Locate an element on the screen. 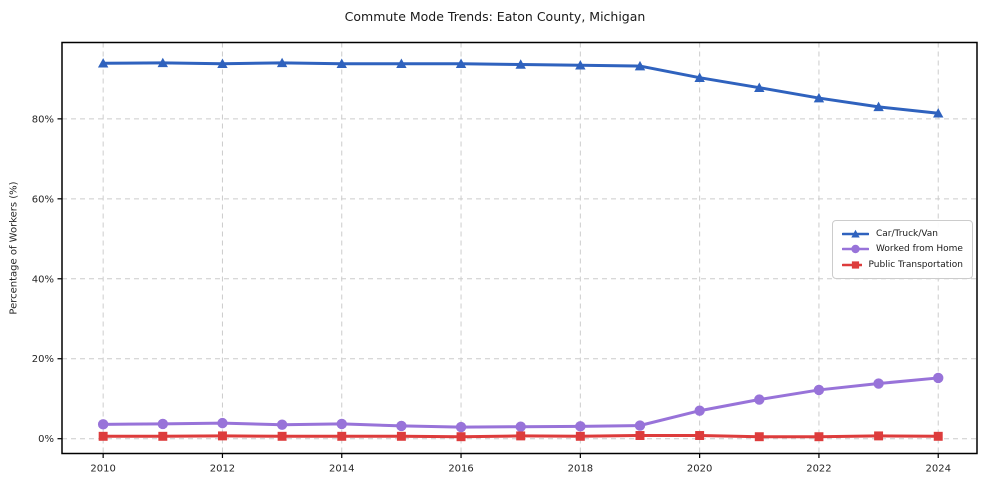 This screenshot has width=990, height=490. svg-text: 60% is located at coordinates (43, 199).